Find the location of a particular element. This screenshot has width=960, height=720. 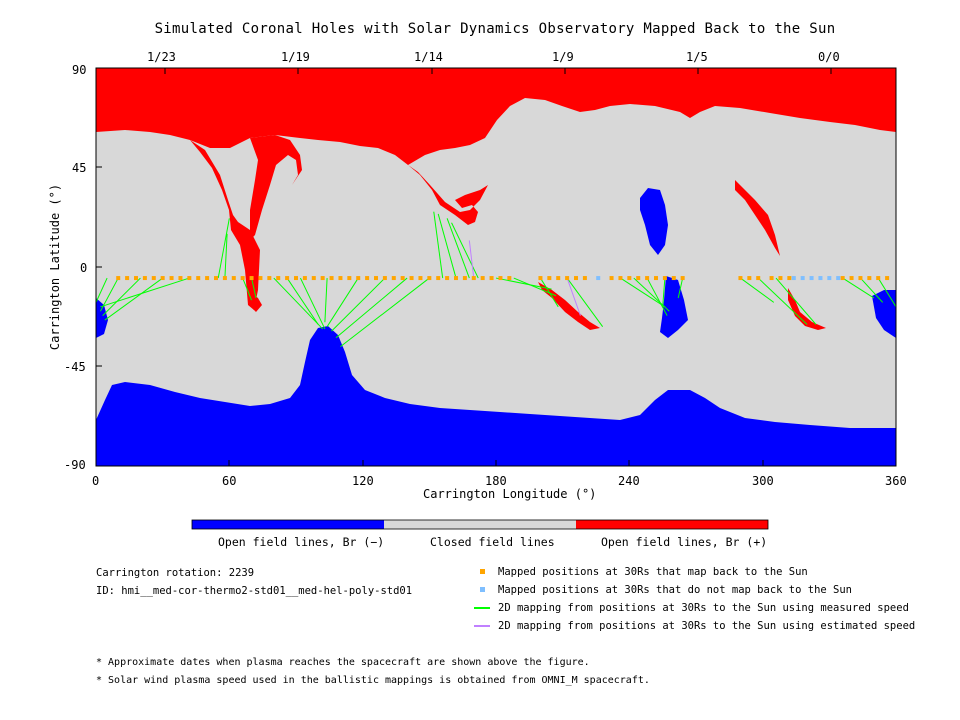

x-tick-label: 240 is located at coordinates (629, 481).